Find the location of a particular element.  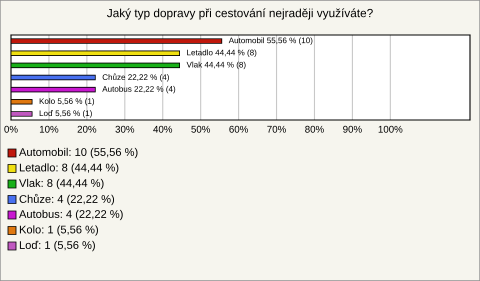

x-tick-label: 100% is located at coordinates (390, 129).